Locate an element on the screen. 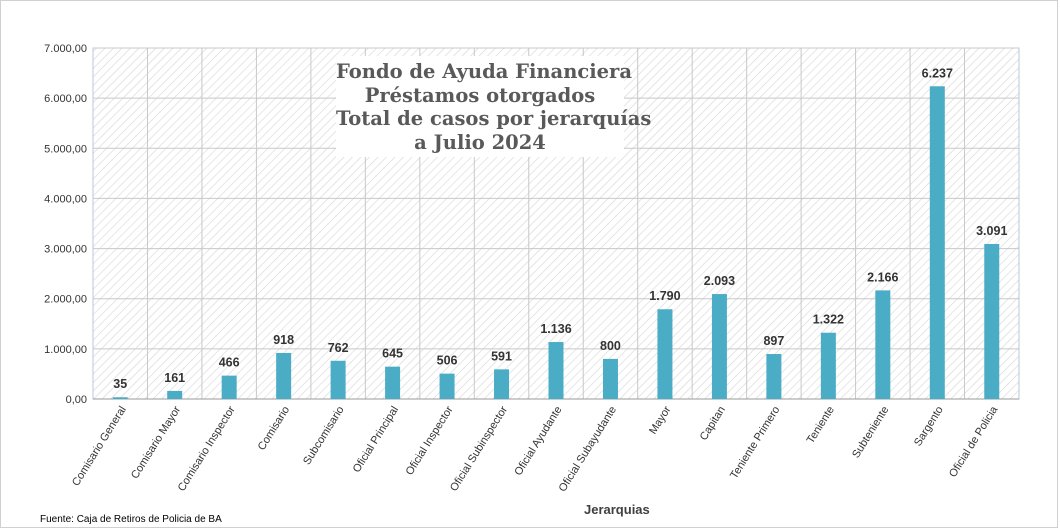  y-tick-label: 7.000,00 is located at coordinates (65, 49).